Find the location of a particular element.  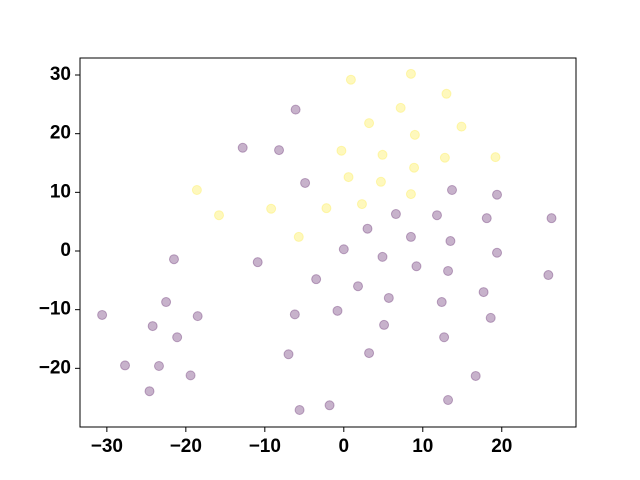

y-tick-label: −20 is located at coordinates (55, 367).